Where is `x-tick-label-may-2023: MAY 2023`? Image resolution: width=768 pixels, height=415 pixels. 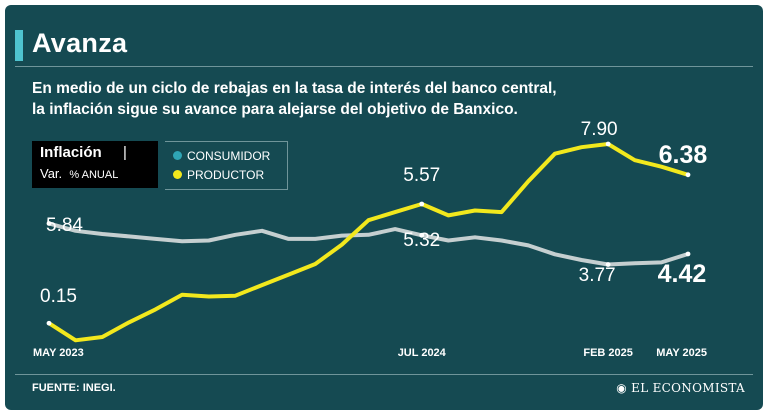
x-tick-label-may-2023: MAY 2023 is located at coordinates (58, 353).